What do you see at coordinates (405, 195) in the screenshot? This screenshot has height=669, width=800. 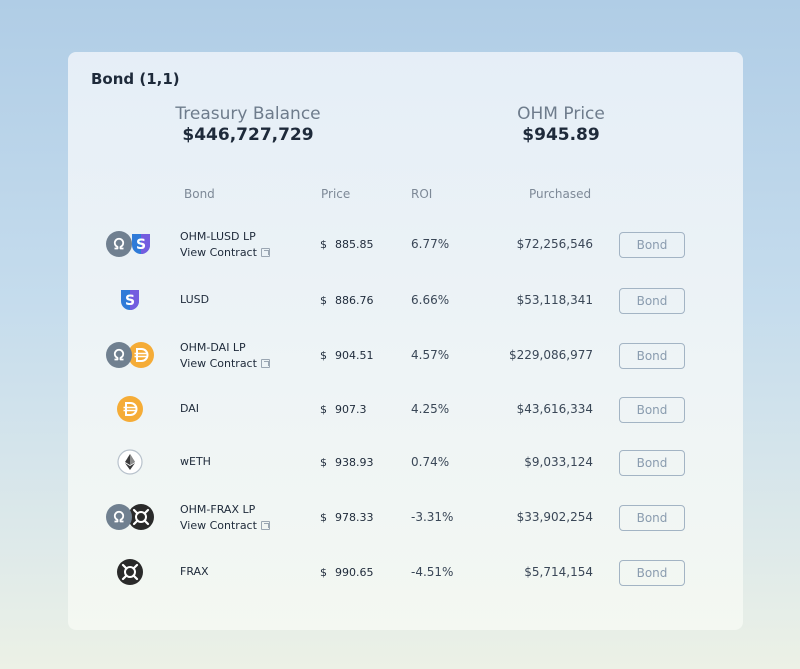 I see `table-header: Bond Price ROI Purchased` at bounding box center [405, 195].